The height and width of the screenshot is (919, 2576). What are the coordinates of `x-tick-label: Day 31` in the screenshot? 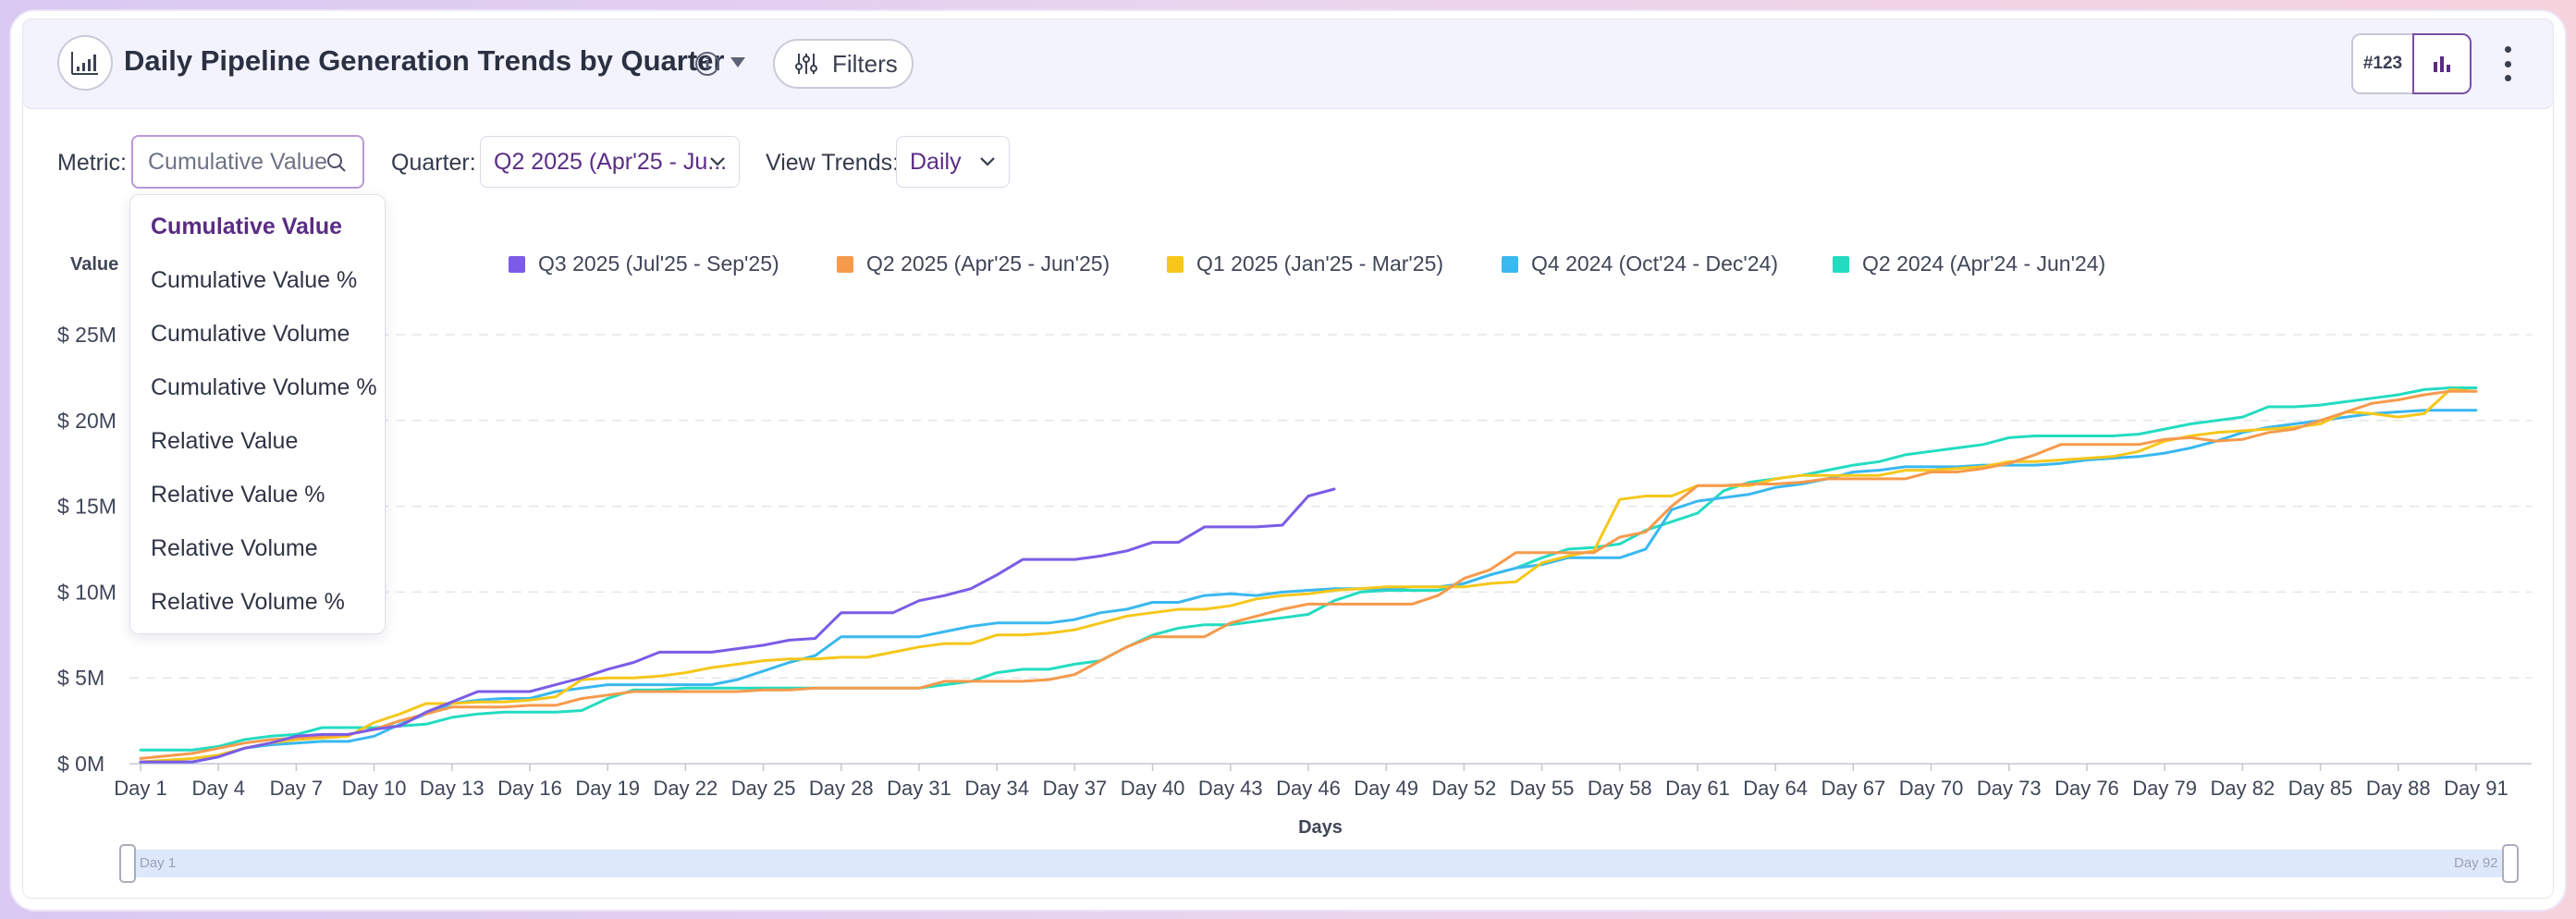 It's located at (919, 788).